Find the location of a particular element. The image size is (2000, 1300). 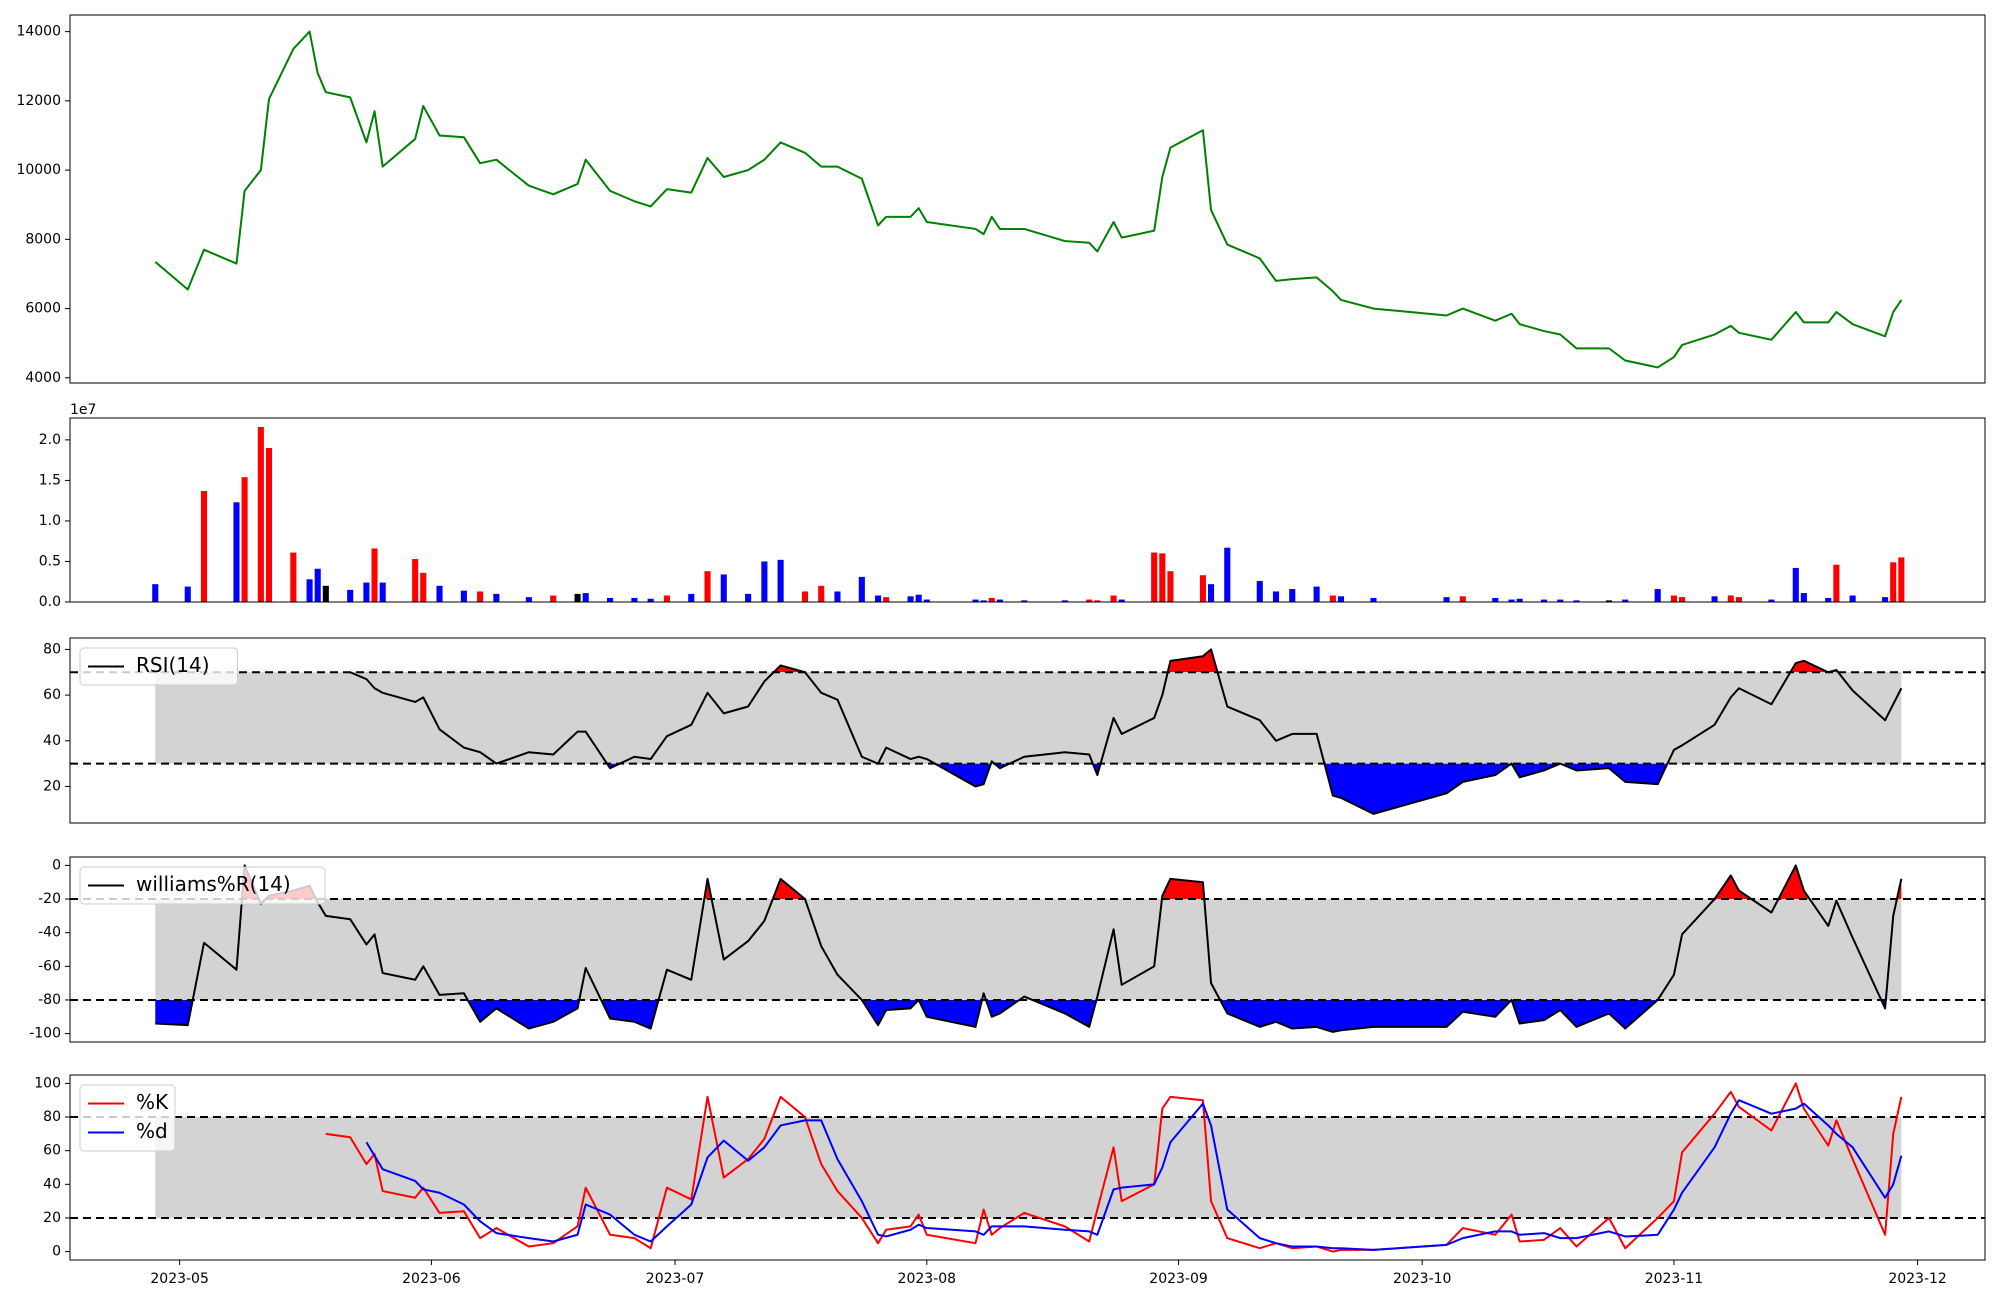

y-tick-label: 6000 is located at coordinates (43, 309).